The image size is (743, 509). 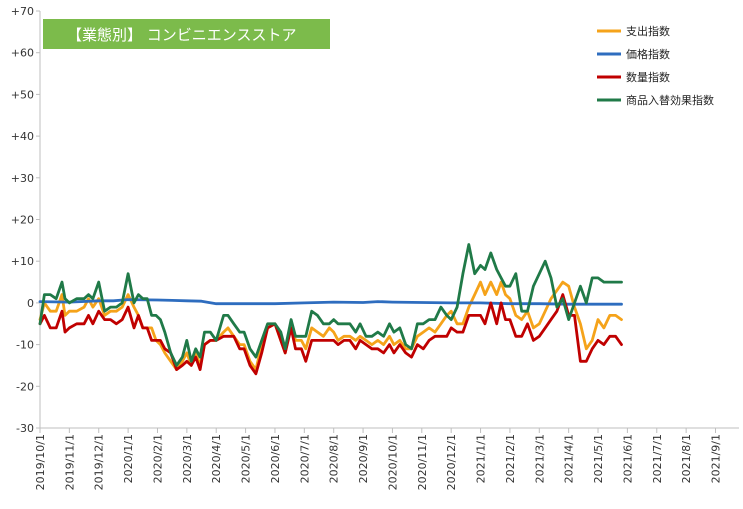 What do you see at coordinates (392, 462) in the screenshot?
I see `x-tick-label: 2020/10/1` at bounding box center [392, 462].